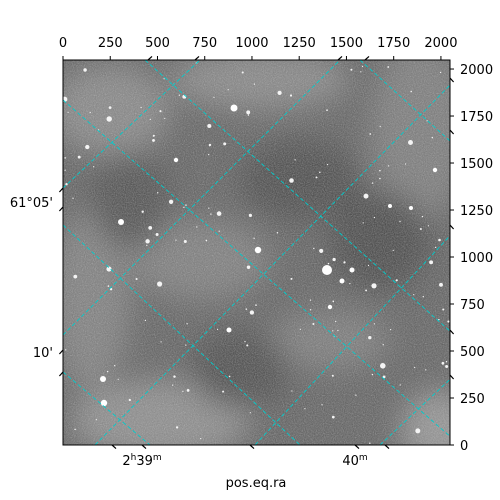 This screenshot has width=500, height=500. Describe the element at coordinates (476, 211) in the screenshot. I see `right-tick-label: 1250` at that location.